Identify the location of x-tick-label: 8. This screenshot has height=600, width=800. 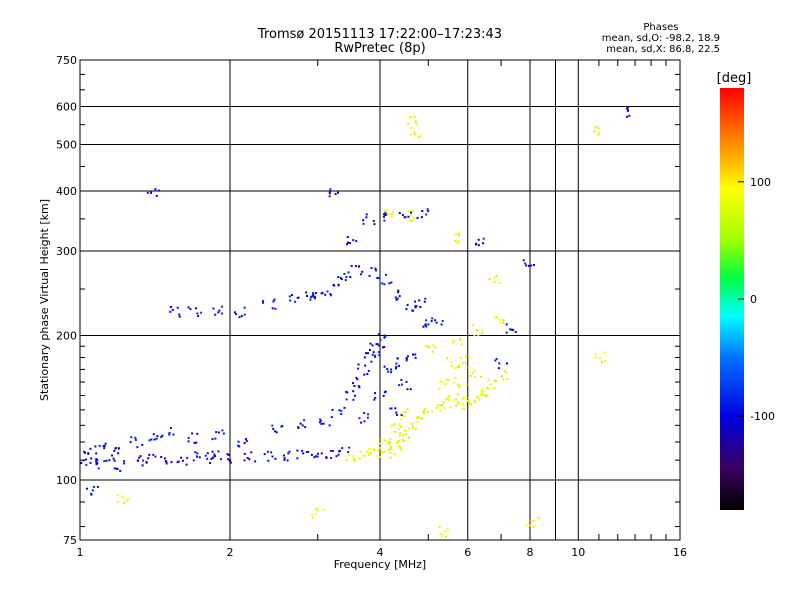
(530, 552).